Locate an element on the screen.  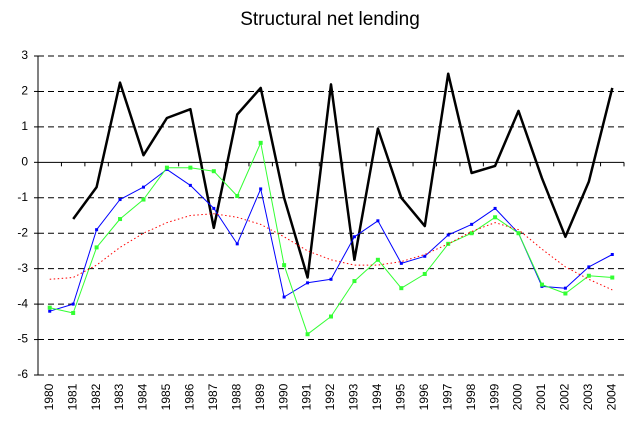
x-tick-label: 1994 is located at coordinates (377, 396).